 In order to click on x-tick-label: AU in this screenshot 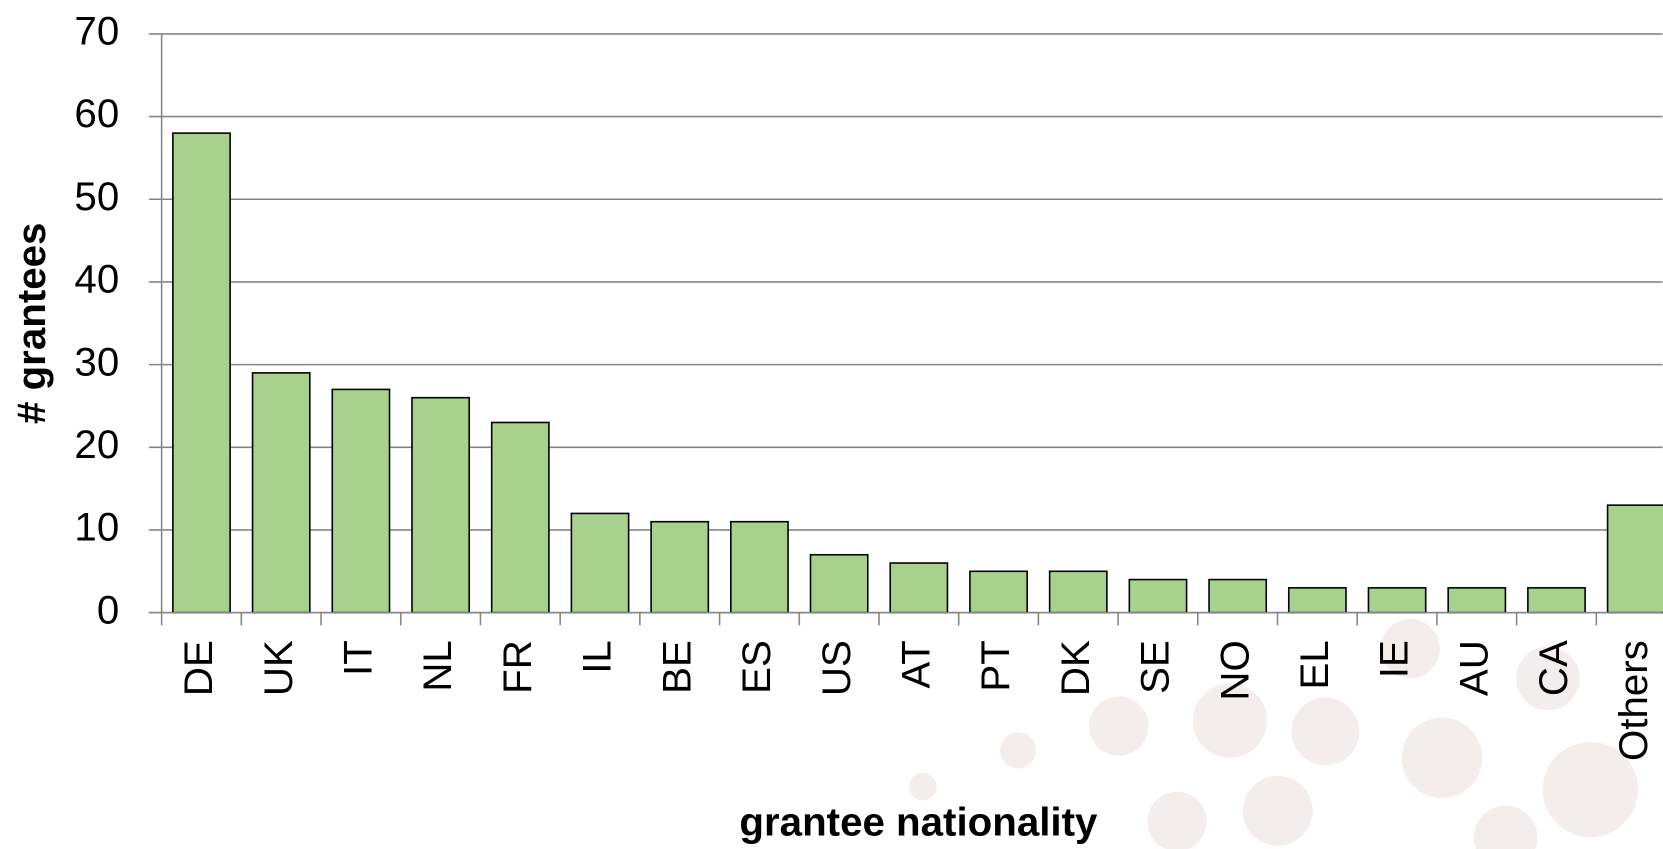, I will do `click(1473, 668)`.